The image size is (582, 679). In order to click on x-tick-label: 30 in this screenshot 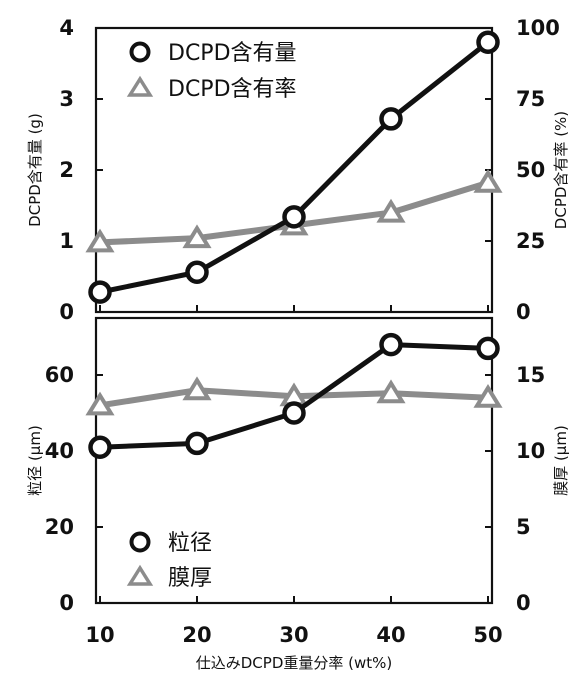, I will do `click(293, 635)`.